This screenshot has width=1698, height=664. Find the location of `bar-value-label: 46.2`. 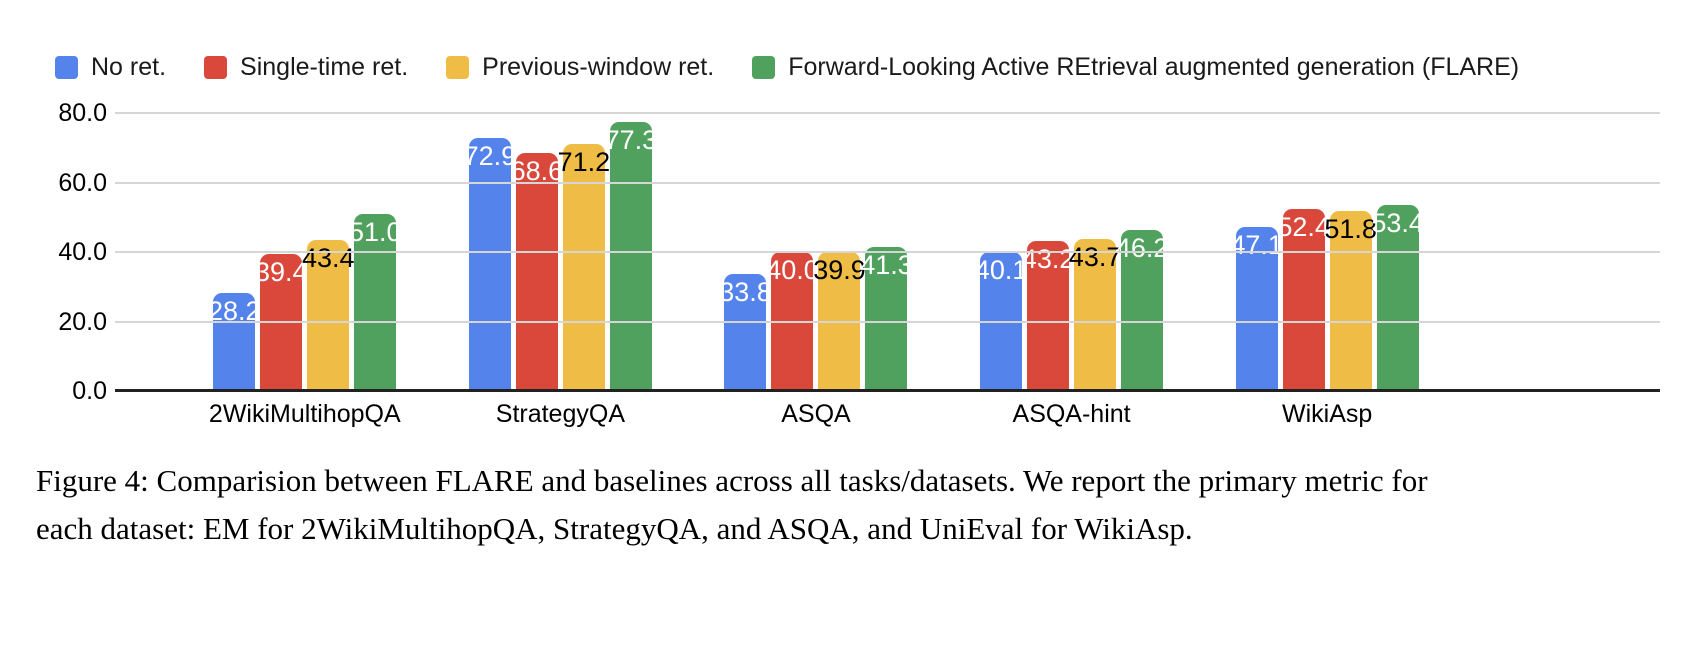

bar-value-label: 46.2 is located at coordinates (1142, 248).